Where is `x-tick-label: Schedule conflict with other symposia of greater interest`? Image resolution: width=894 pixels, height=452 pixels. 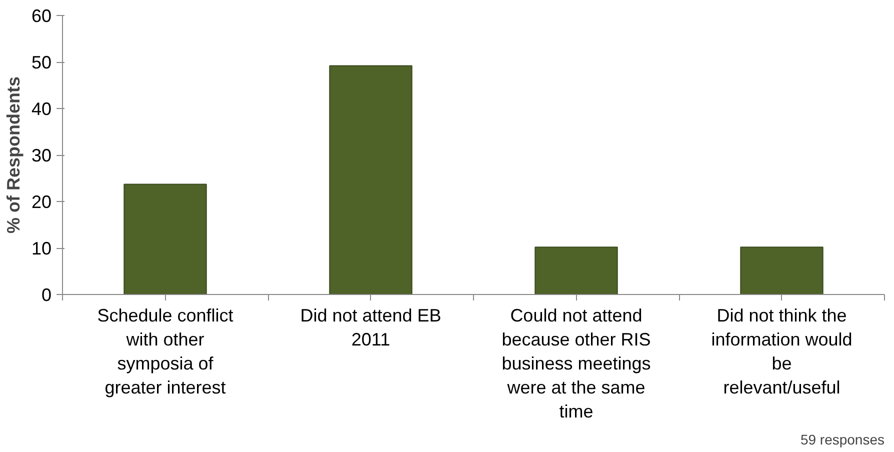 x-tick-label: Schedule conflict with other symposia of greater interest is located at coordinates (165, 352).